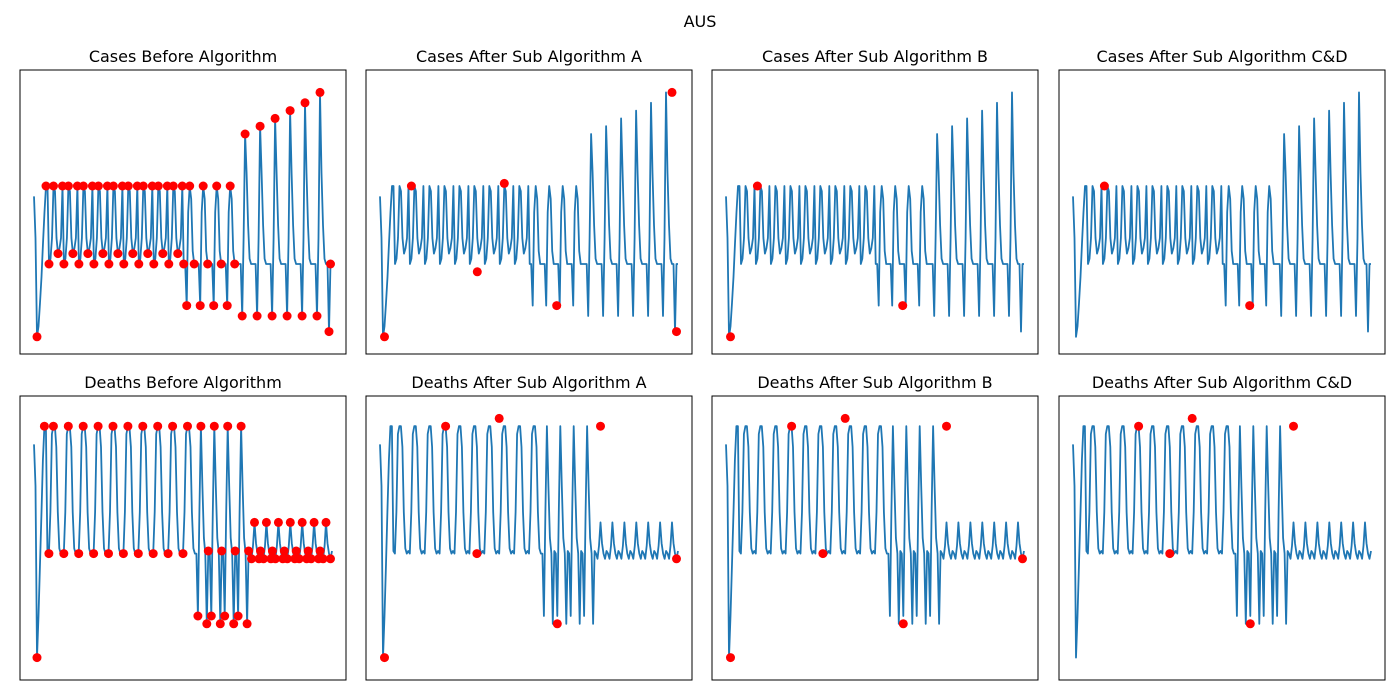 The image size is (1400, 700). I want to click on subplot-cases-before: Cases Before Algorithm, so click(183, 201).